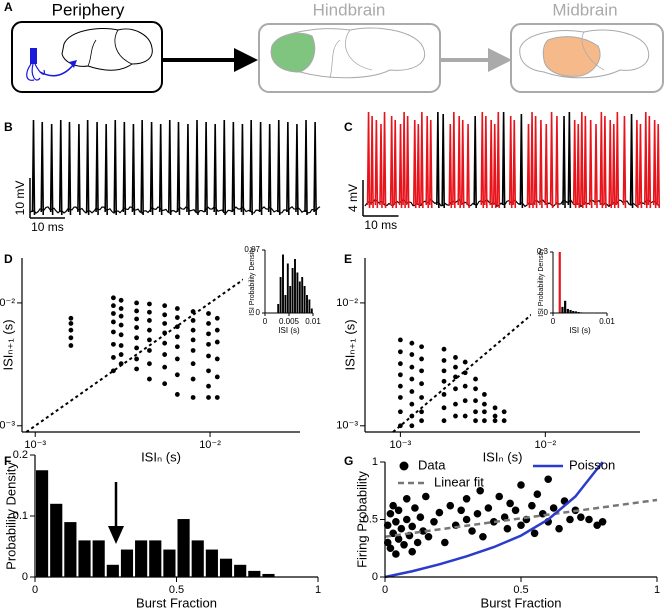 The width and height of the screenshot is (669, 613). Describe the element at coordinates (353, 198) in the screenshot. I see `scale-bar-label: 4 mV` at that location.